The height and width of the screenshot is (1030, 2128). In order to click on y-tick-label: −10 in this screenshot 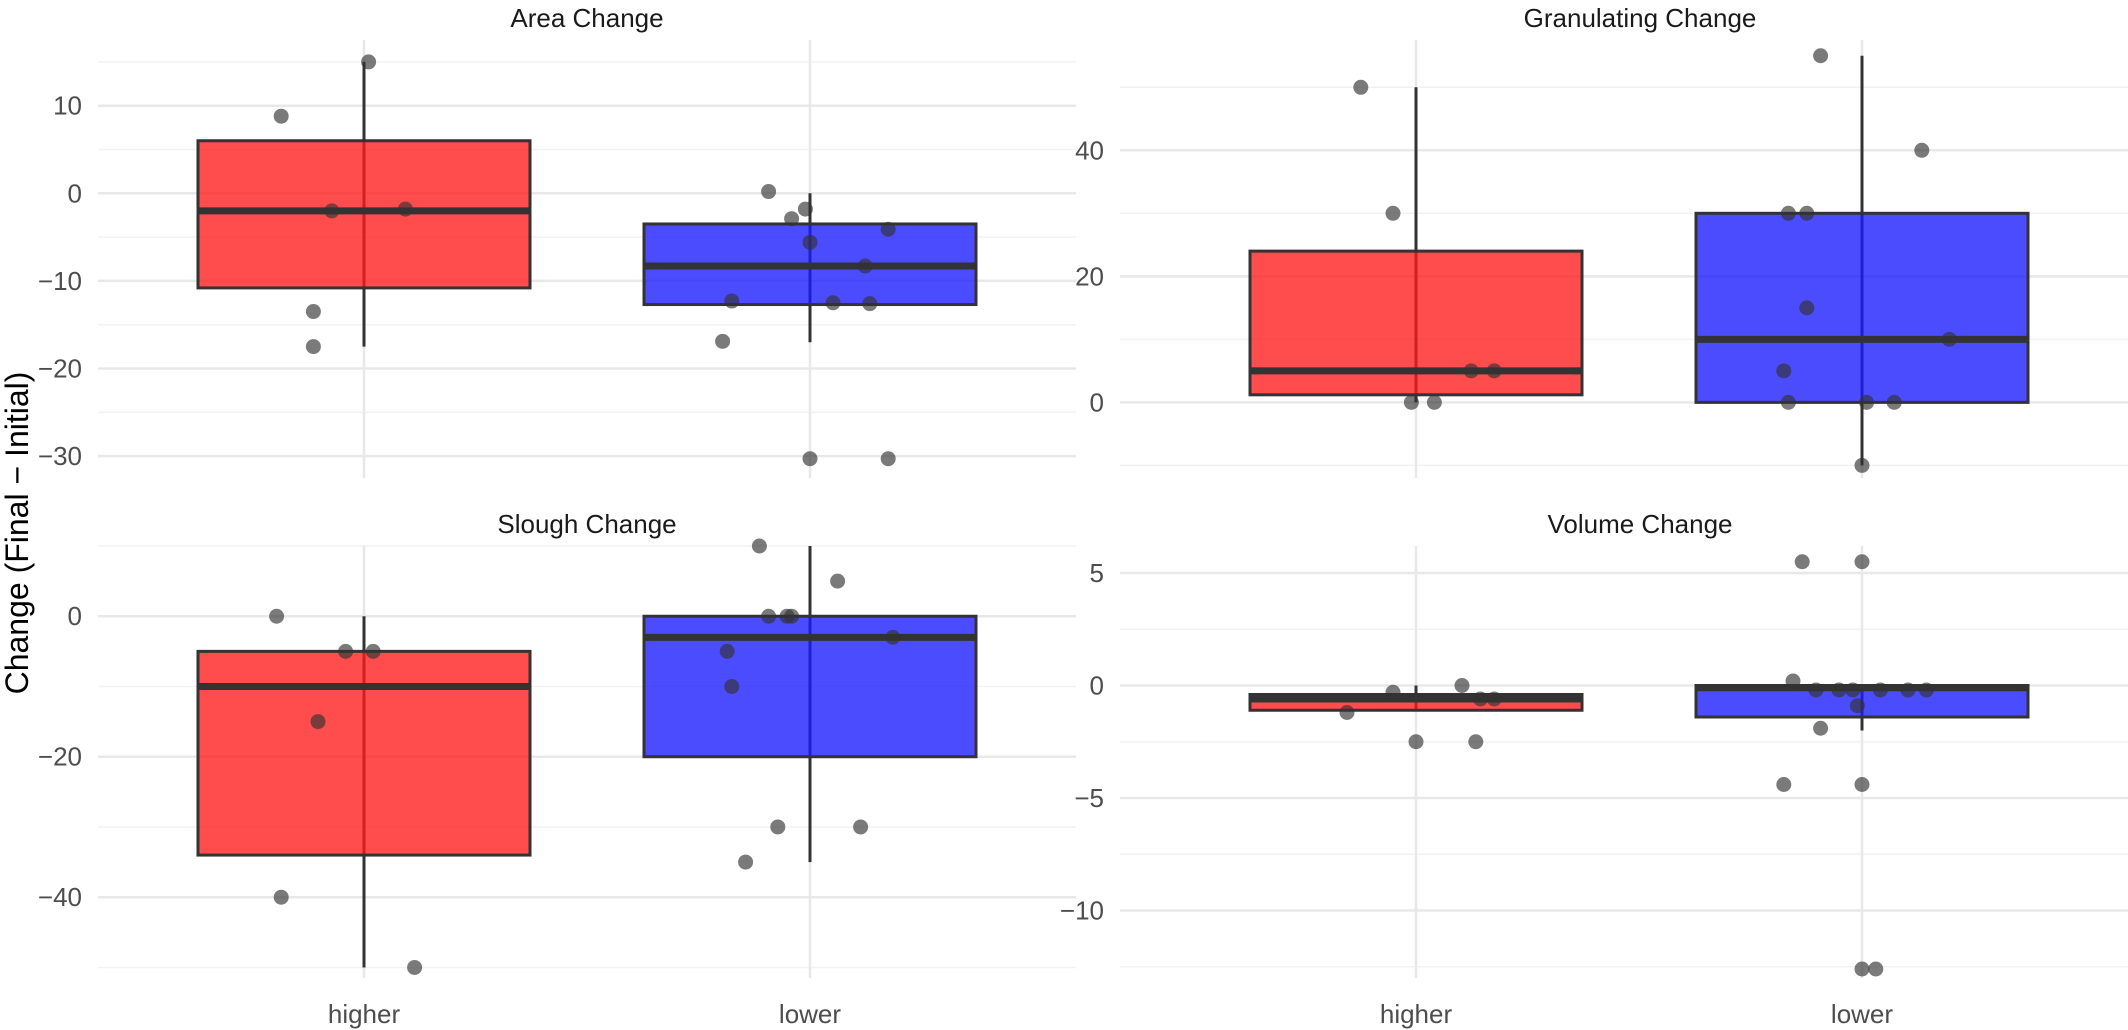, I will do `click(60, 281)`.